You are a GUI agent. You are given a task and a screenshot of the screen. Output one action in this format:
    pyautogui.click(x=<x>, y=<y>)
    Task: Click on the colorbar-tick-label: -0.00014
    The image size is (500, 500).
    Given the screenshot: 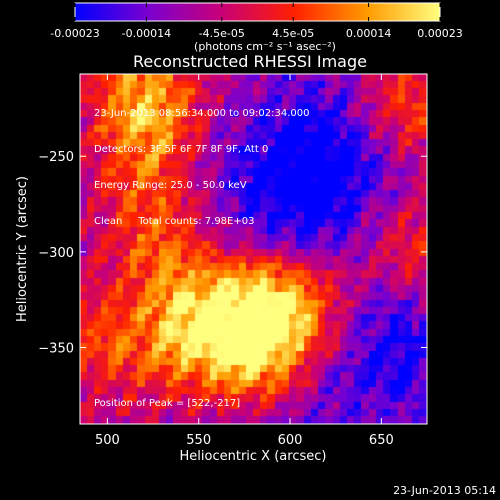 What is the action you would take?
    pyautogui.click(x=146, y=33)
    